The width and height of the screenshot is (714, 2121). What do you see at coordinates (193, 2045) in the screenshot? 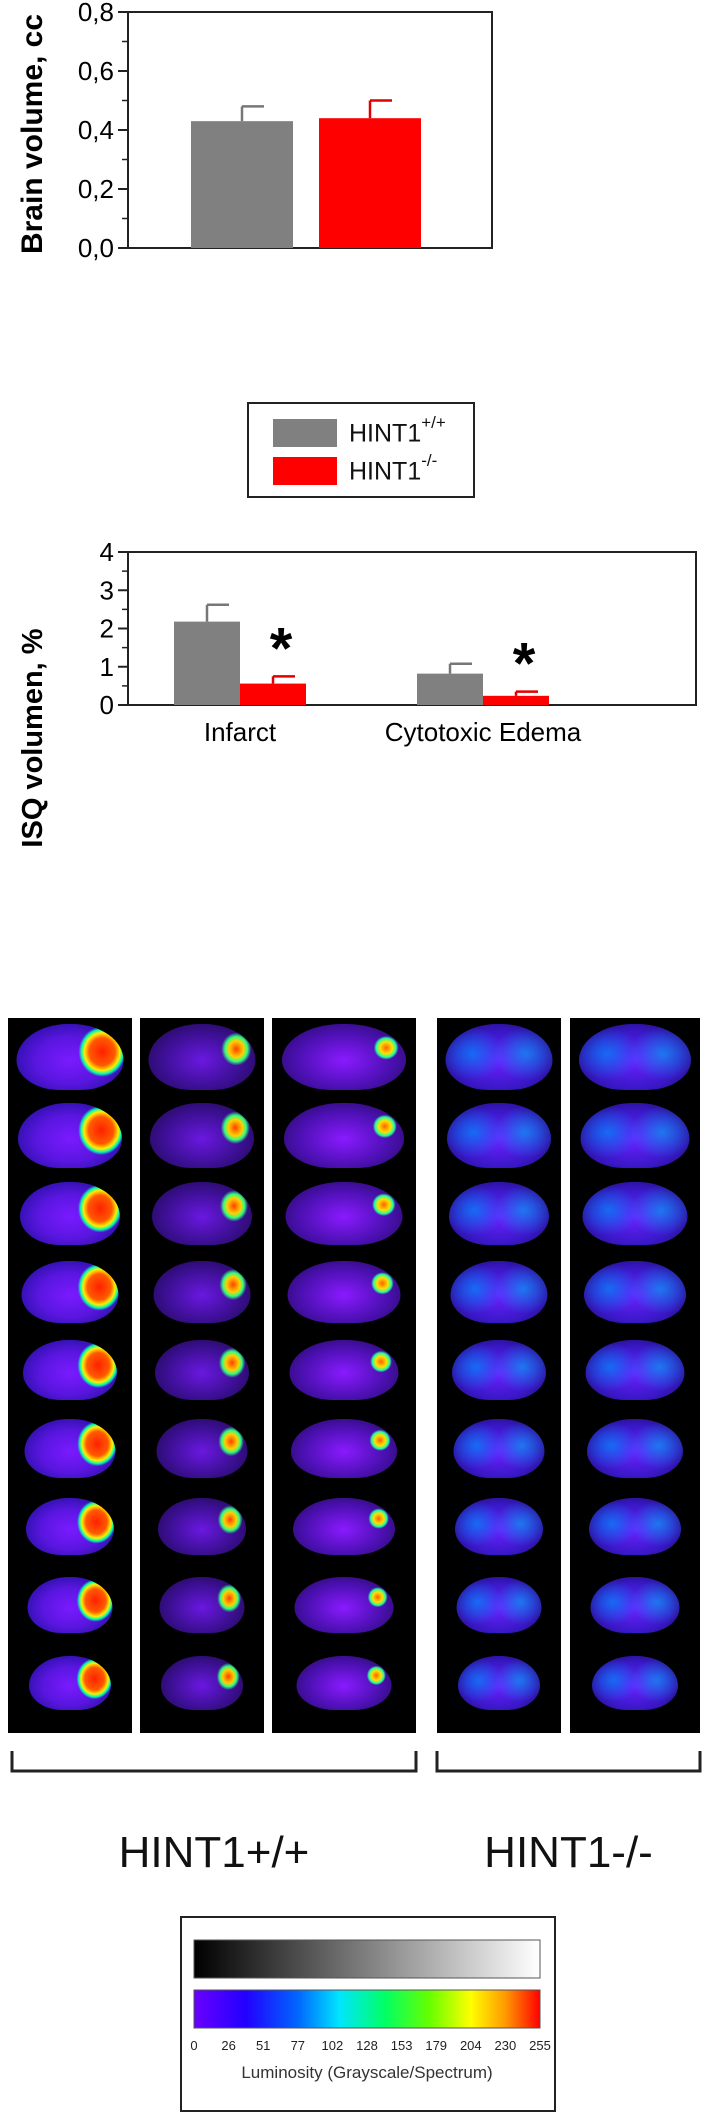
I see `colorbar-tick-label: 0` at bounding box center [193, 2045].